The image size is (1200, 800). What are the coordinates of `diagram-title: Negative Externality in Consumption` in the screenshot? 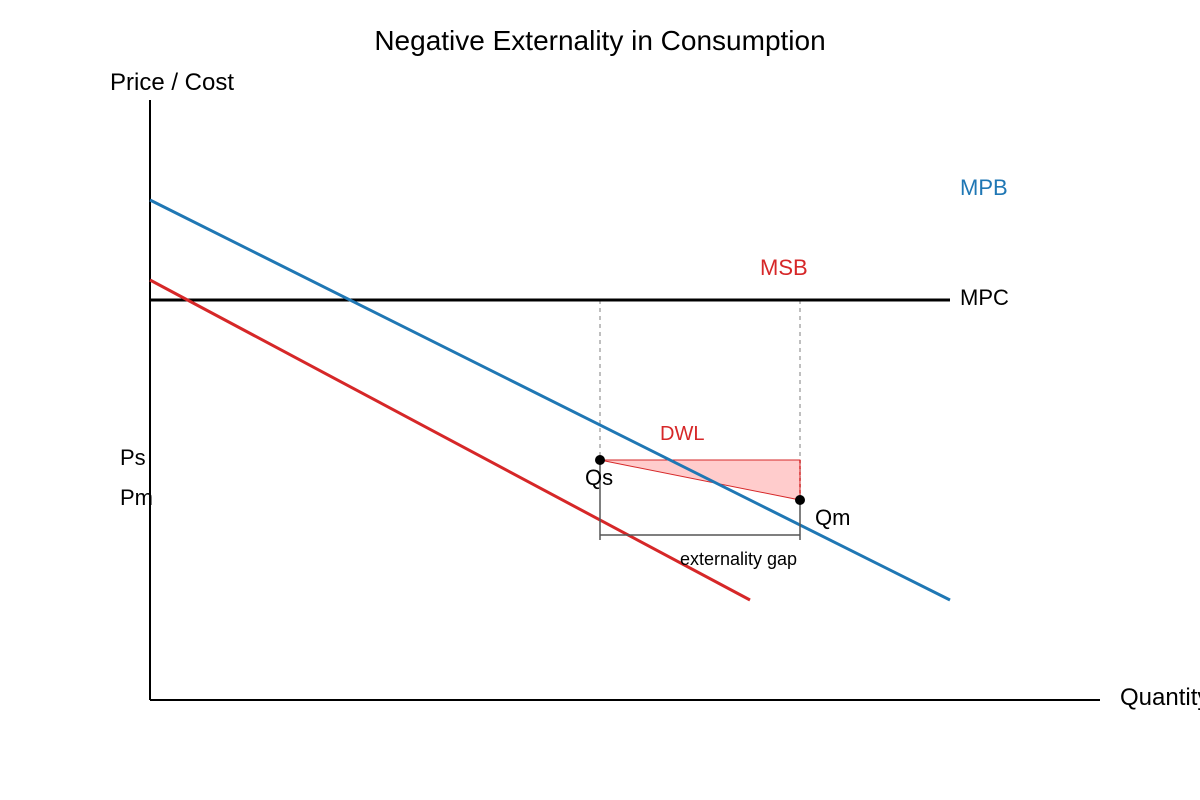 It's located at (599, 40).